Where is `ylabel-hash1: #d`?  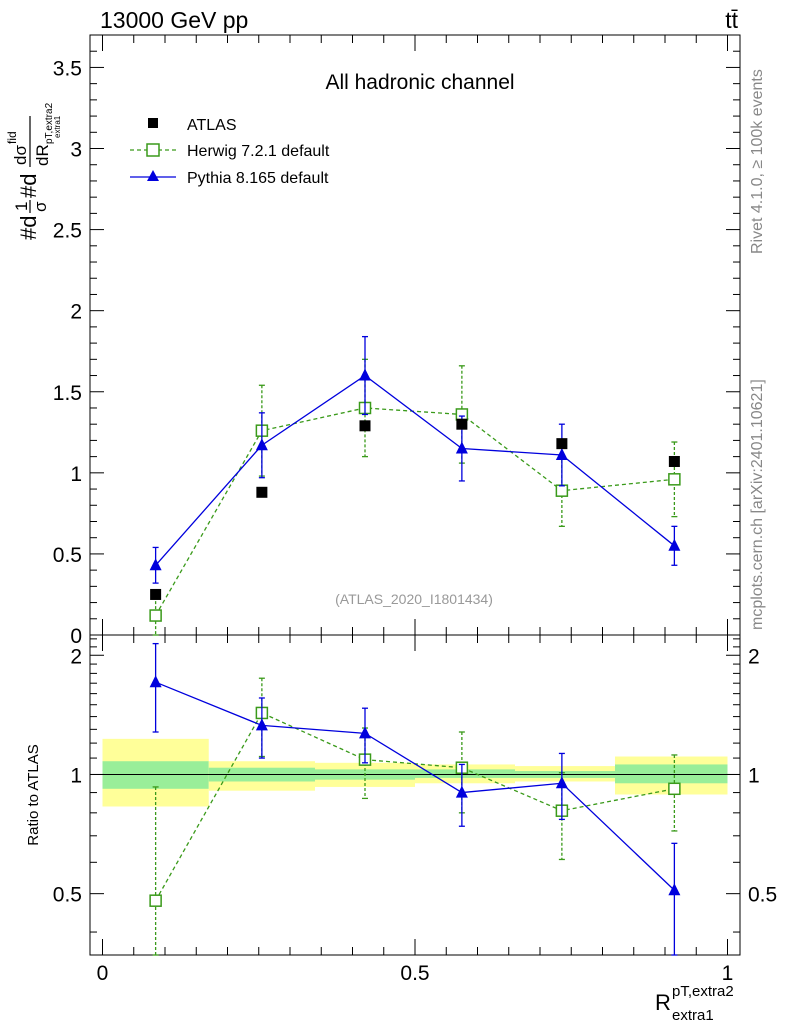
ylabel-hash1: #d is located at coordinates (28, 228).